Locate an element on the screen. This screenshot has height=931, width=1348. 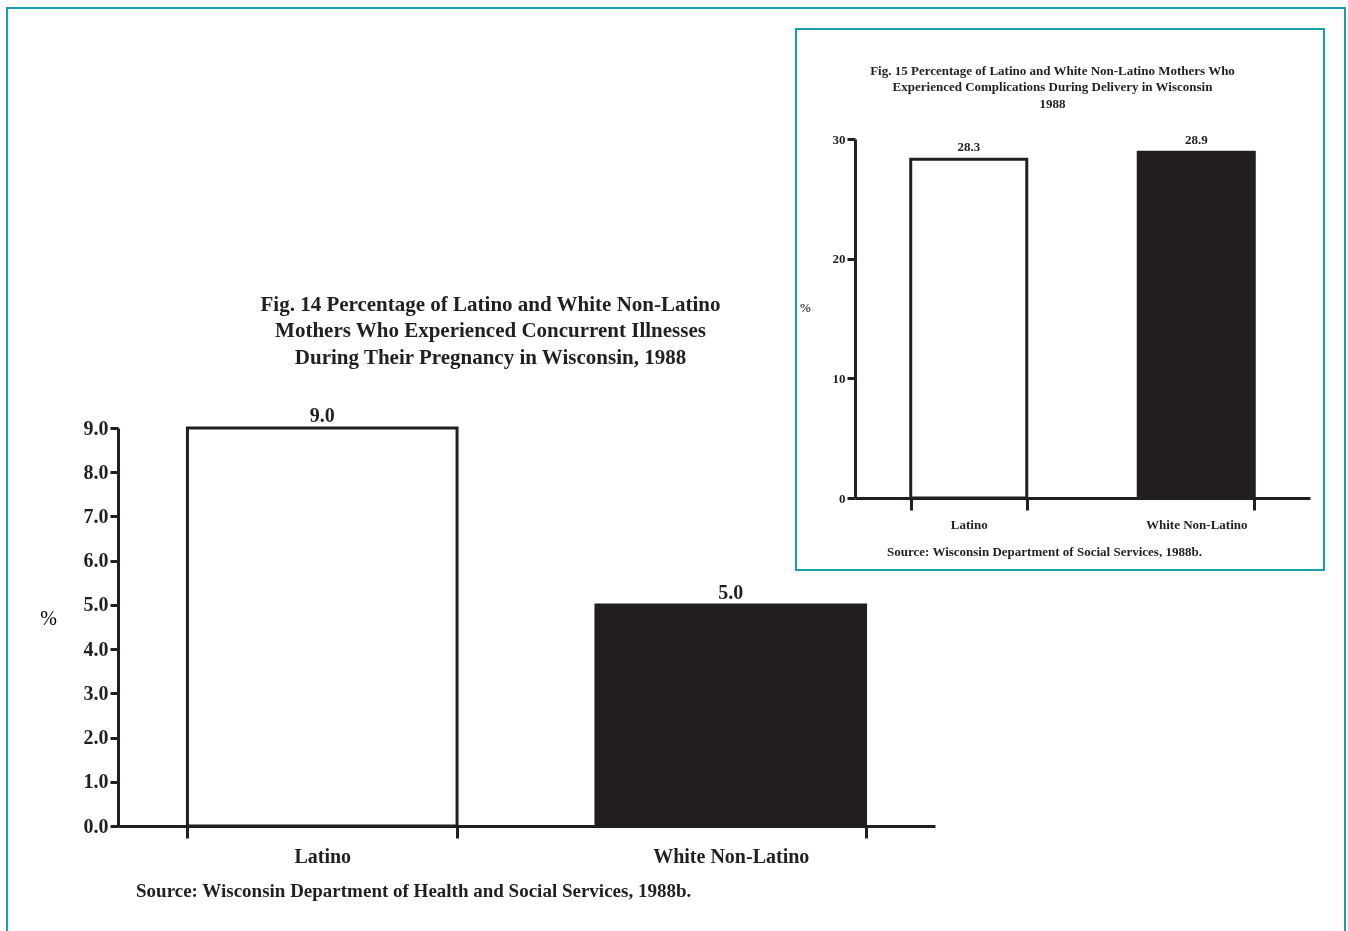
y-tick-label: 1.0 is located at coordinates (96, 781).